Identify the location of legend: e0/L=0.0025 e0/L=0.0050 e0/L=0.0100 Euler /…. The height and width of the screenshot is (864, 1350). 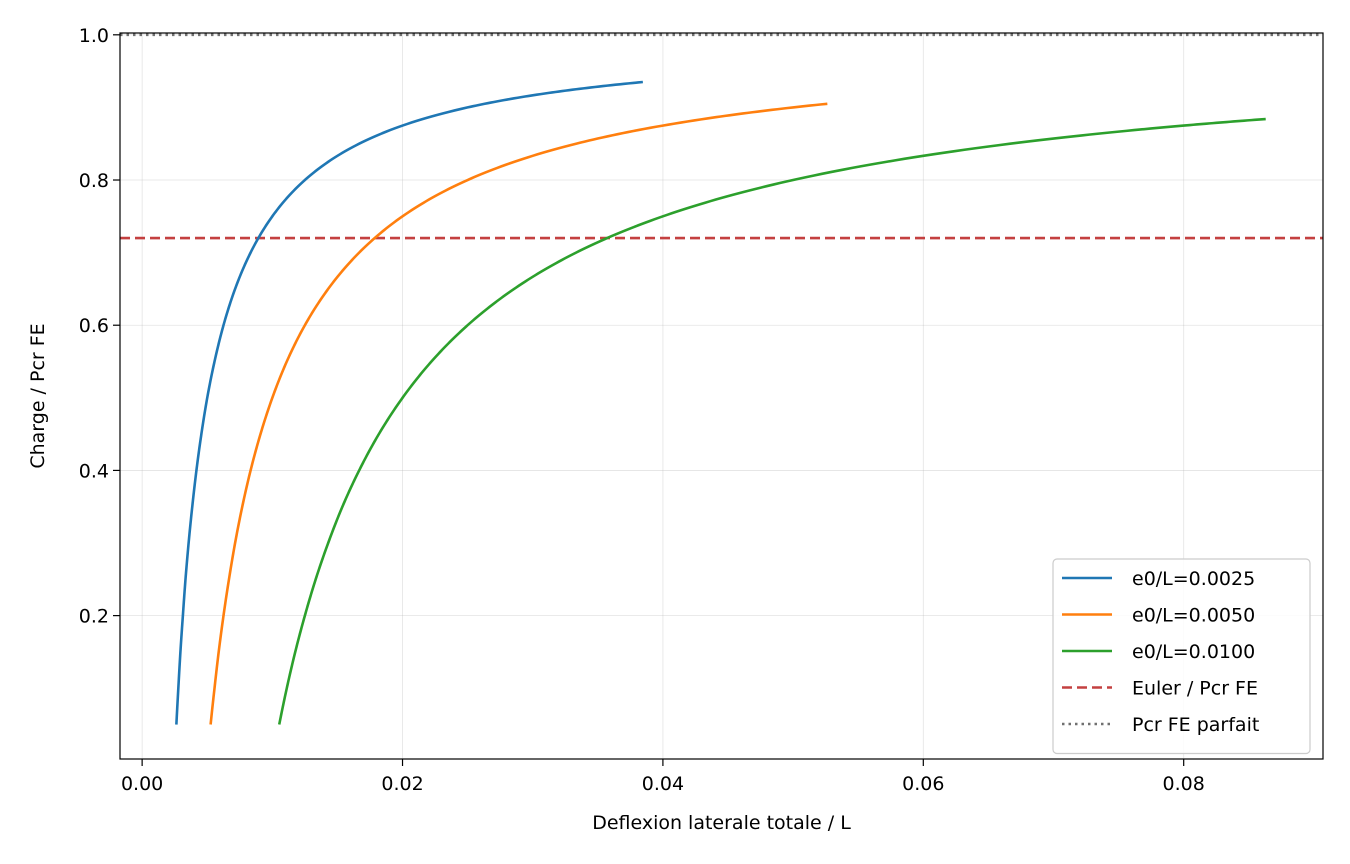
(1181, 656).